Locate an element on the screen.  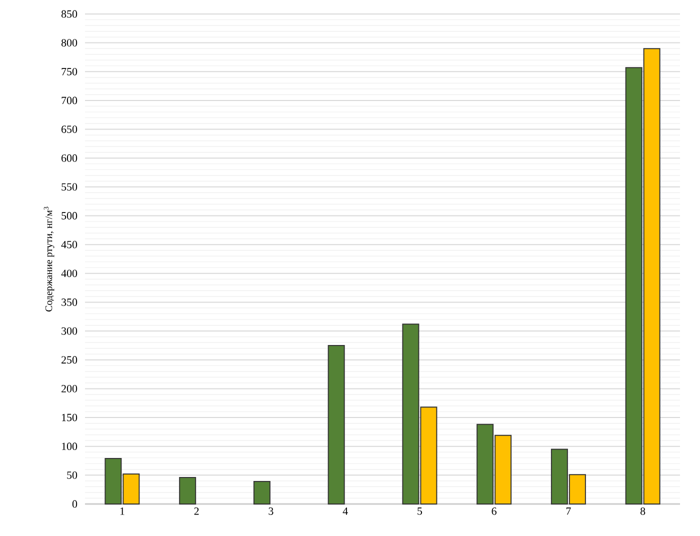
y-tick-label: 0 is located at coordinates (75, 504).